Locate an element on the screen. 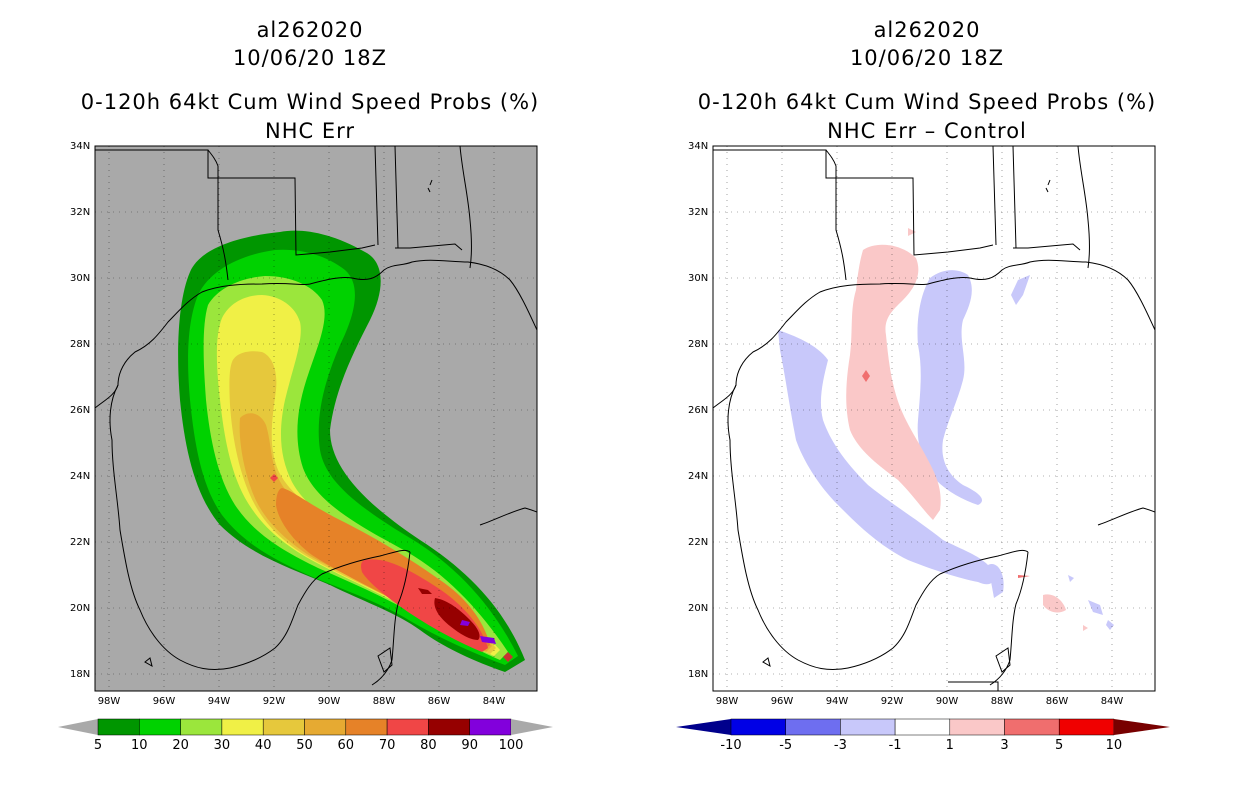 The width and height of the screenshot is (1236, 800). diff-positive-ne is located at coordinates (912, 232).